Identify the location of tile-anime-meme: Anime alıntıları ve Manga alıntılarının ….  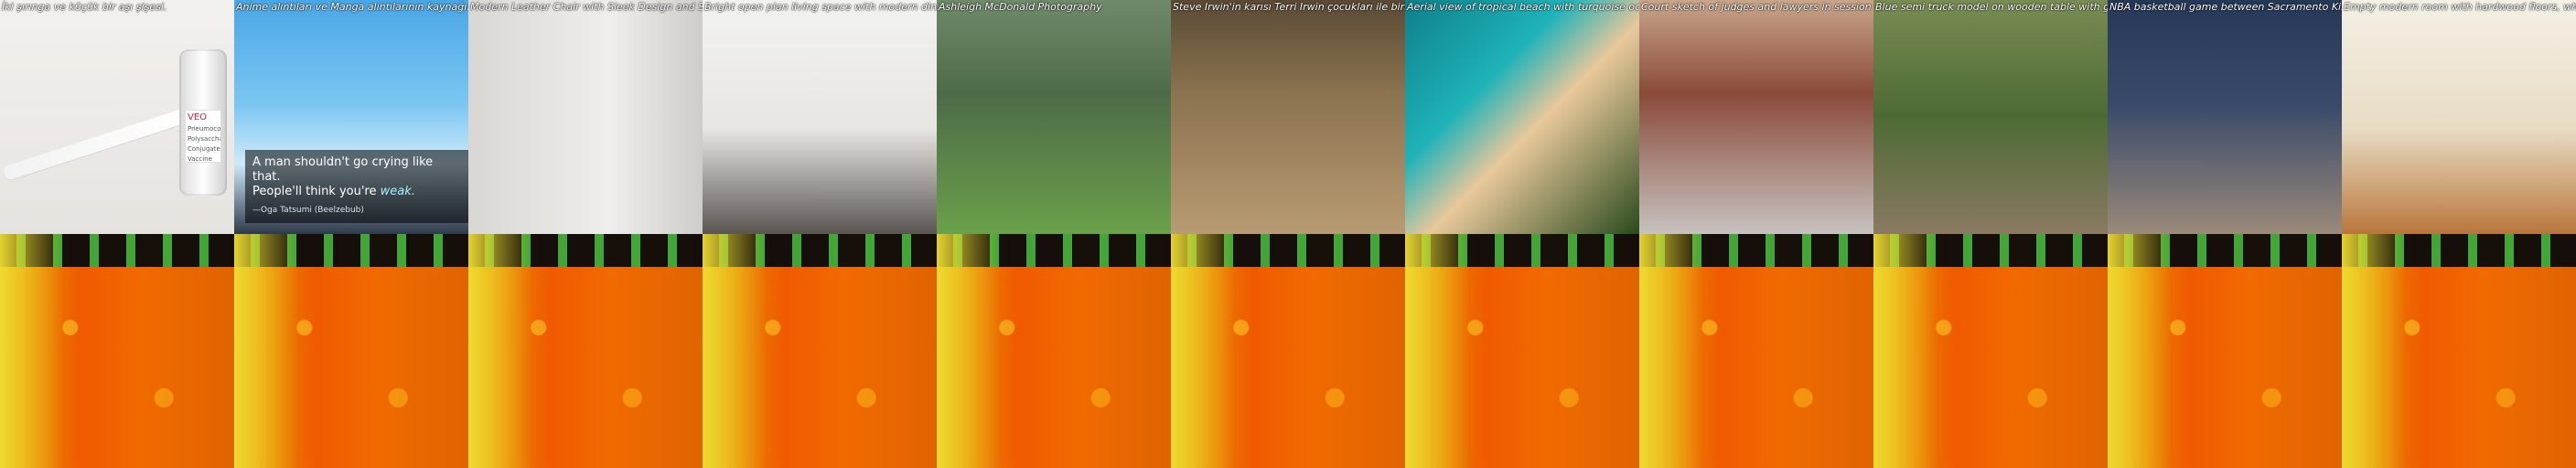
(351, 117).